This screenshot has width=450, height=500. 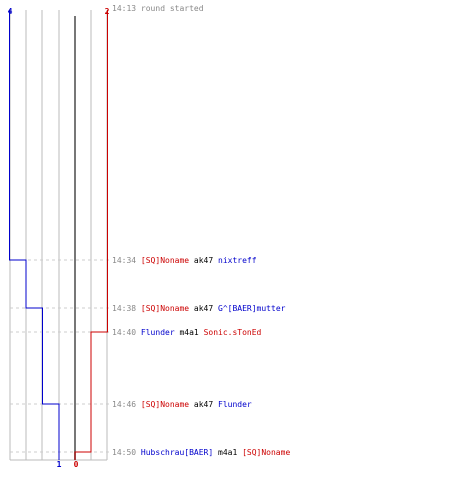 What do you see at coordinates (158, 332) in the screenshot?
I see `killer-name: Flunder` at bounding box center [158, 332].